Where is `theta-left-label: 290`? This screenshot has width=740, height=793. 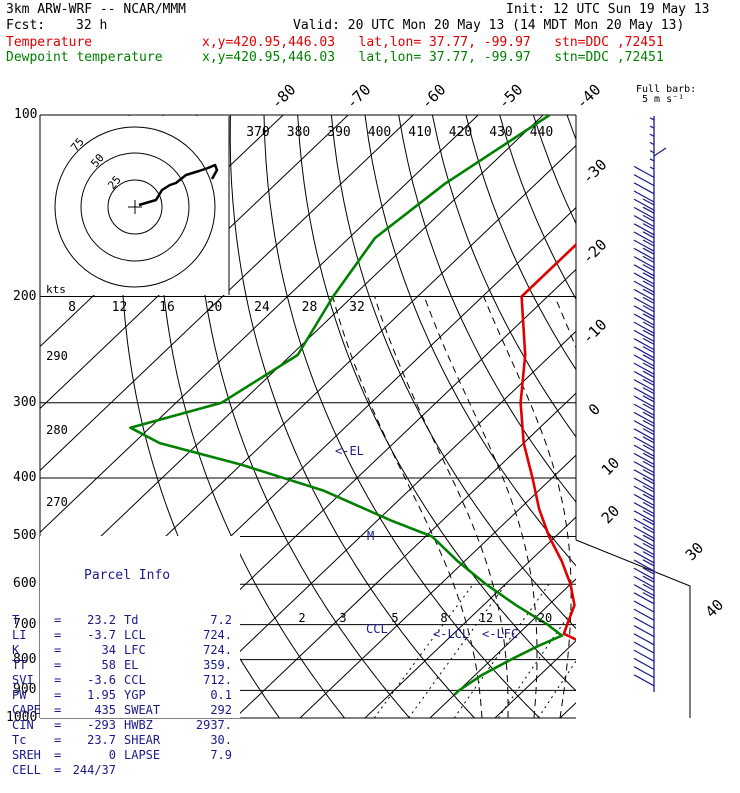
theta-left-label: 290 is located at coordinates (57, 356).